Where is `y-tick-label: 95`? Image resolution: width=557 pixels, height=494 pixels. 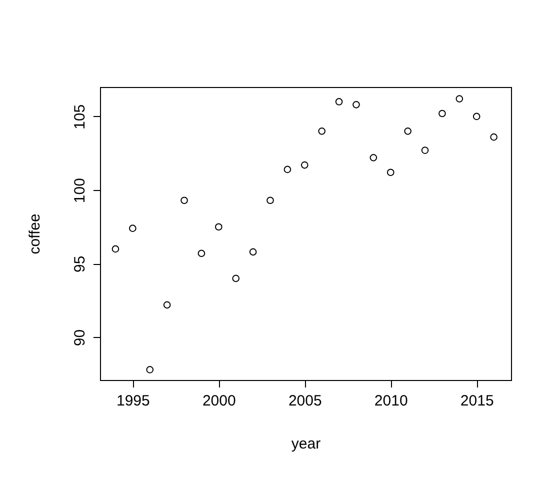 y-tick-label: 95 is located at coordinates (80, 264).